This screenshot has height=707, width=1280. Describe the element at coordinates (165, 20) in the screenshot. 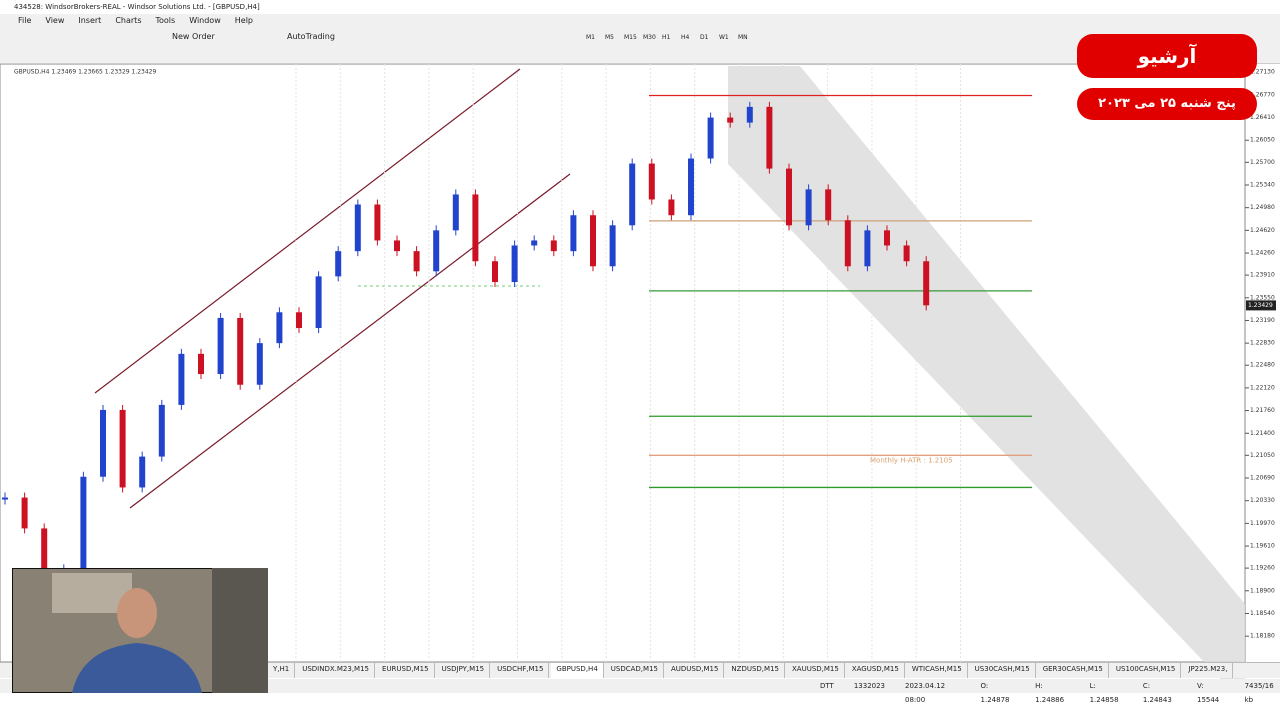

I see `menu-item: Tools` at that location.